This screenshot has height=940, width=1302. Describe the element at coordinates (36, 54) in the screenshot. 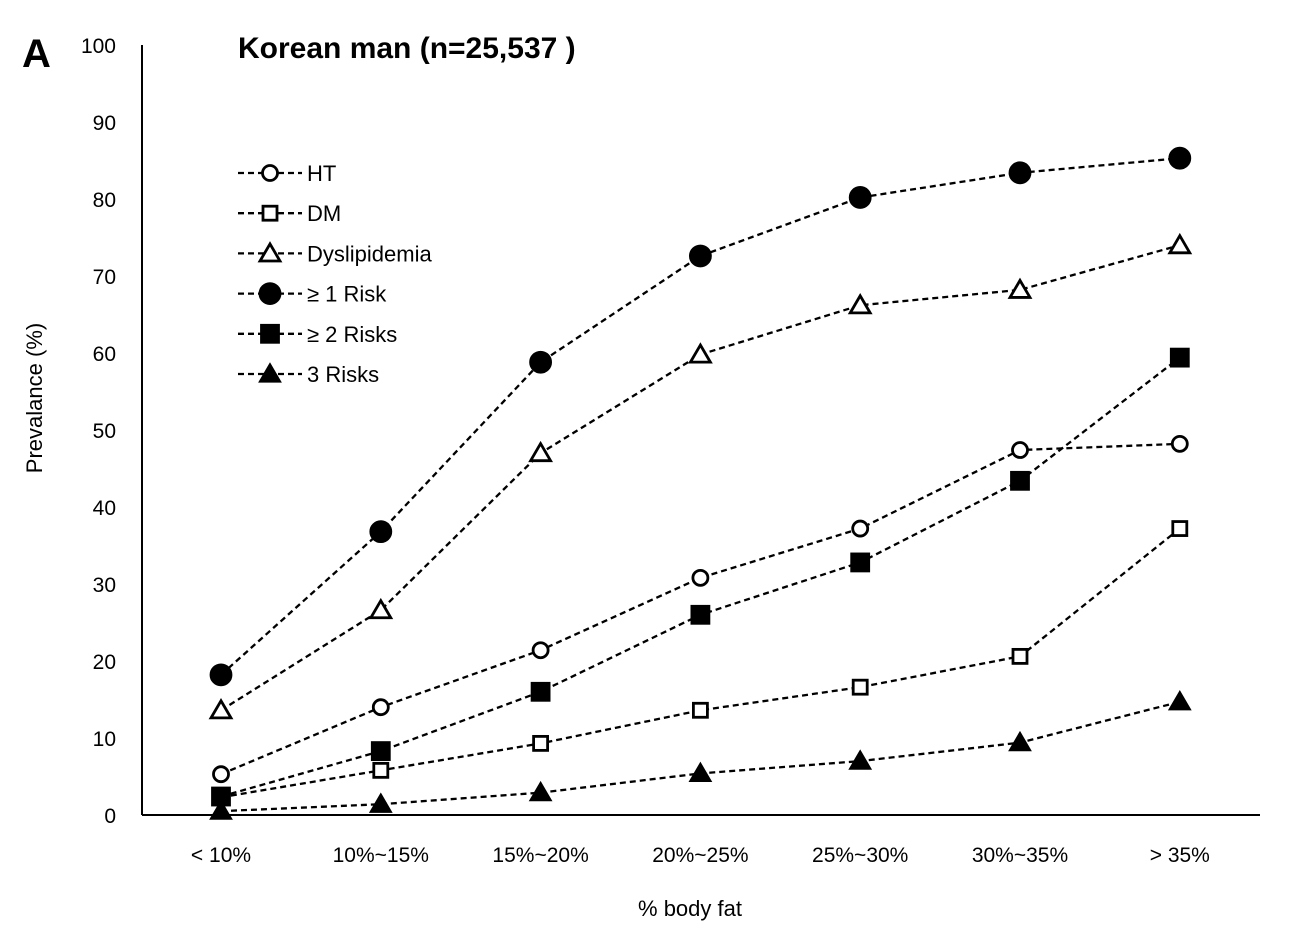

I see `panel-label: A` at that location.